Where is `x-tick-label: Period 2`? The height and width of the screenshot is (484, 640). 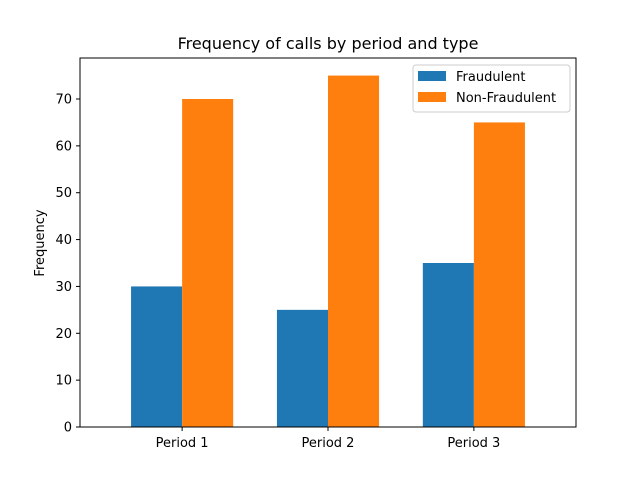
x-tick-label: Period 2 is located at coordinates (328, 443).